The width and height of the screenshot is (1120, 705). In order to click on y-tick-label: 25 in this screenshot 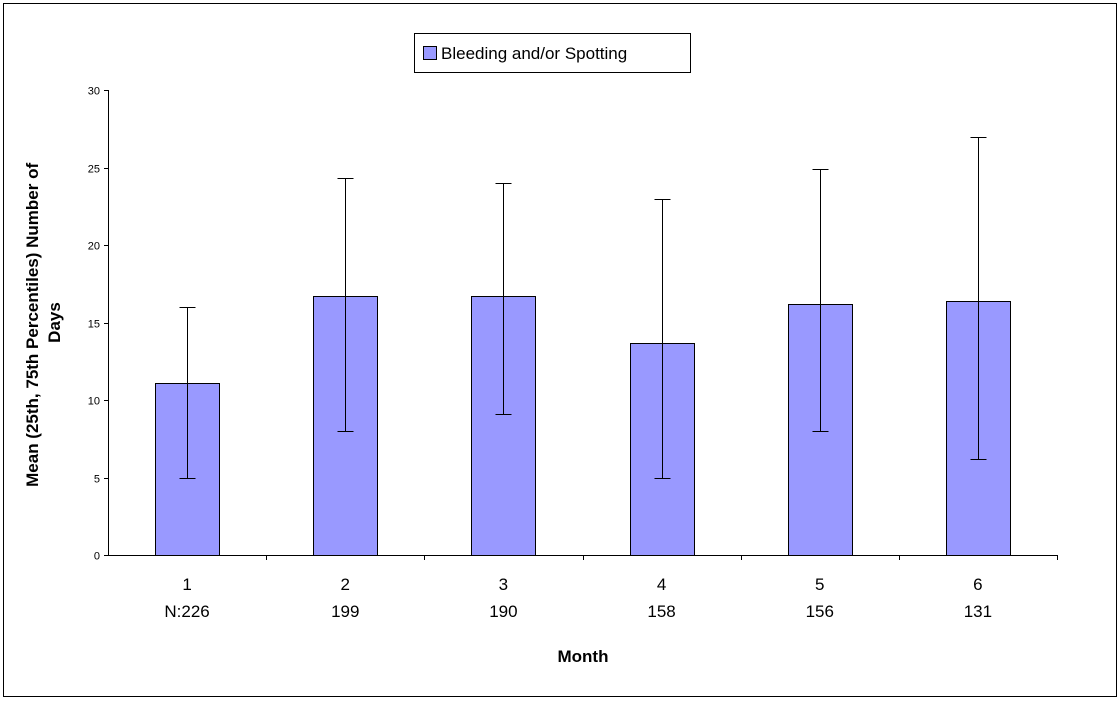, I will do `click(94, 170)`.